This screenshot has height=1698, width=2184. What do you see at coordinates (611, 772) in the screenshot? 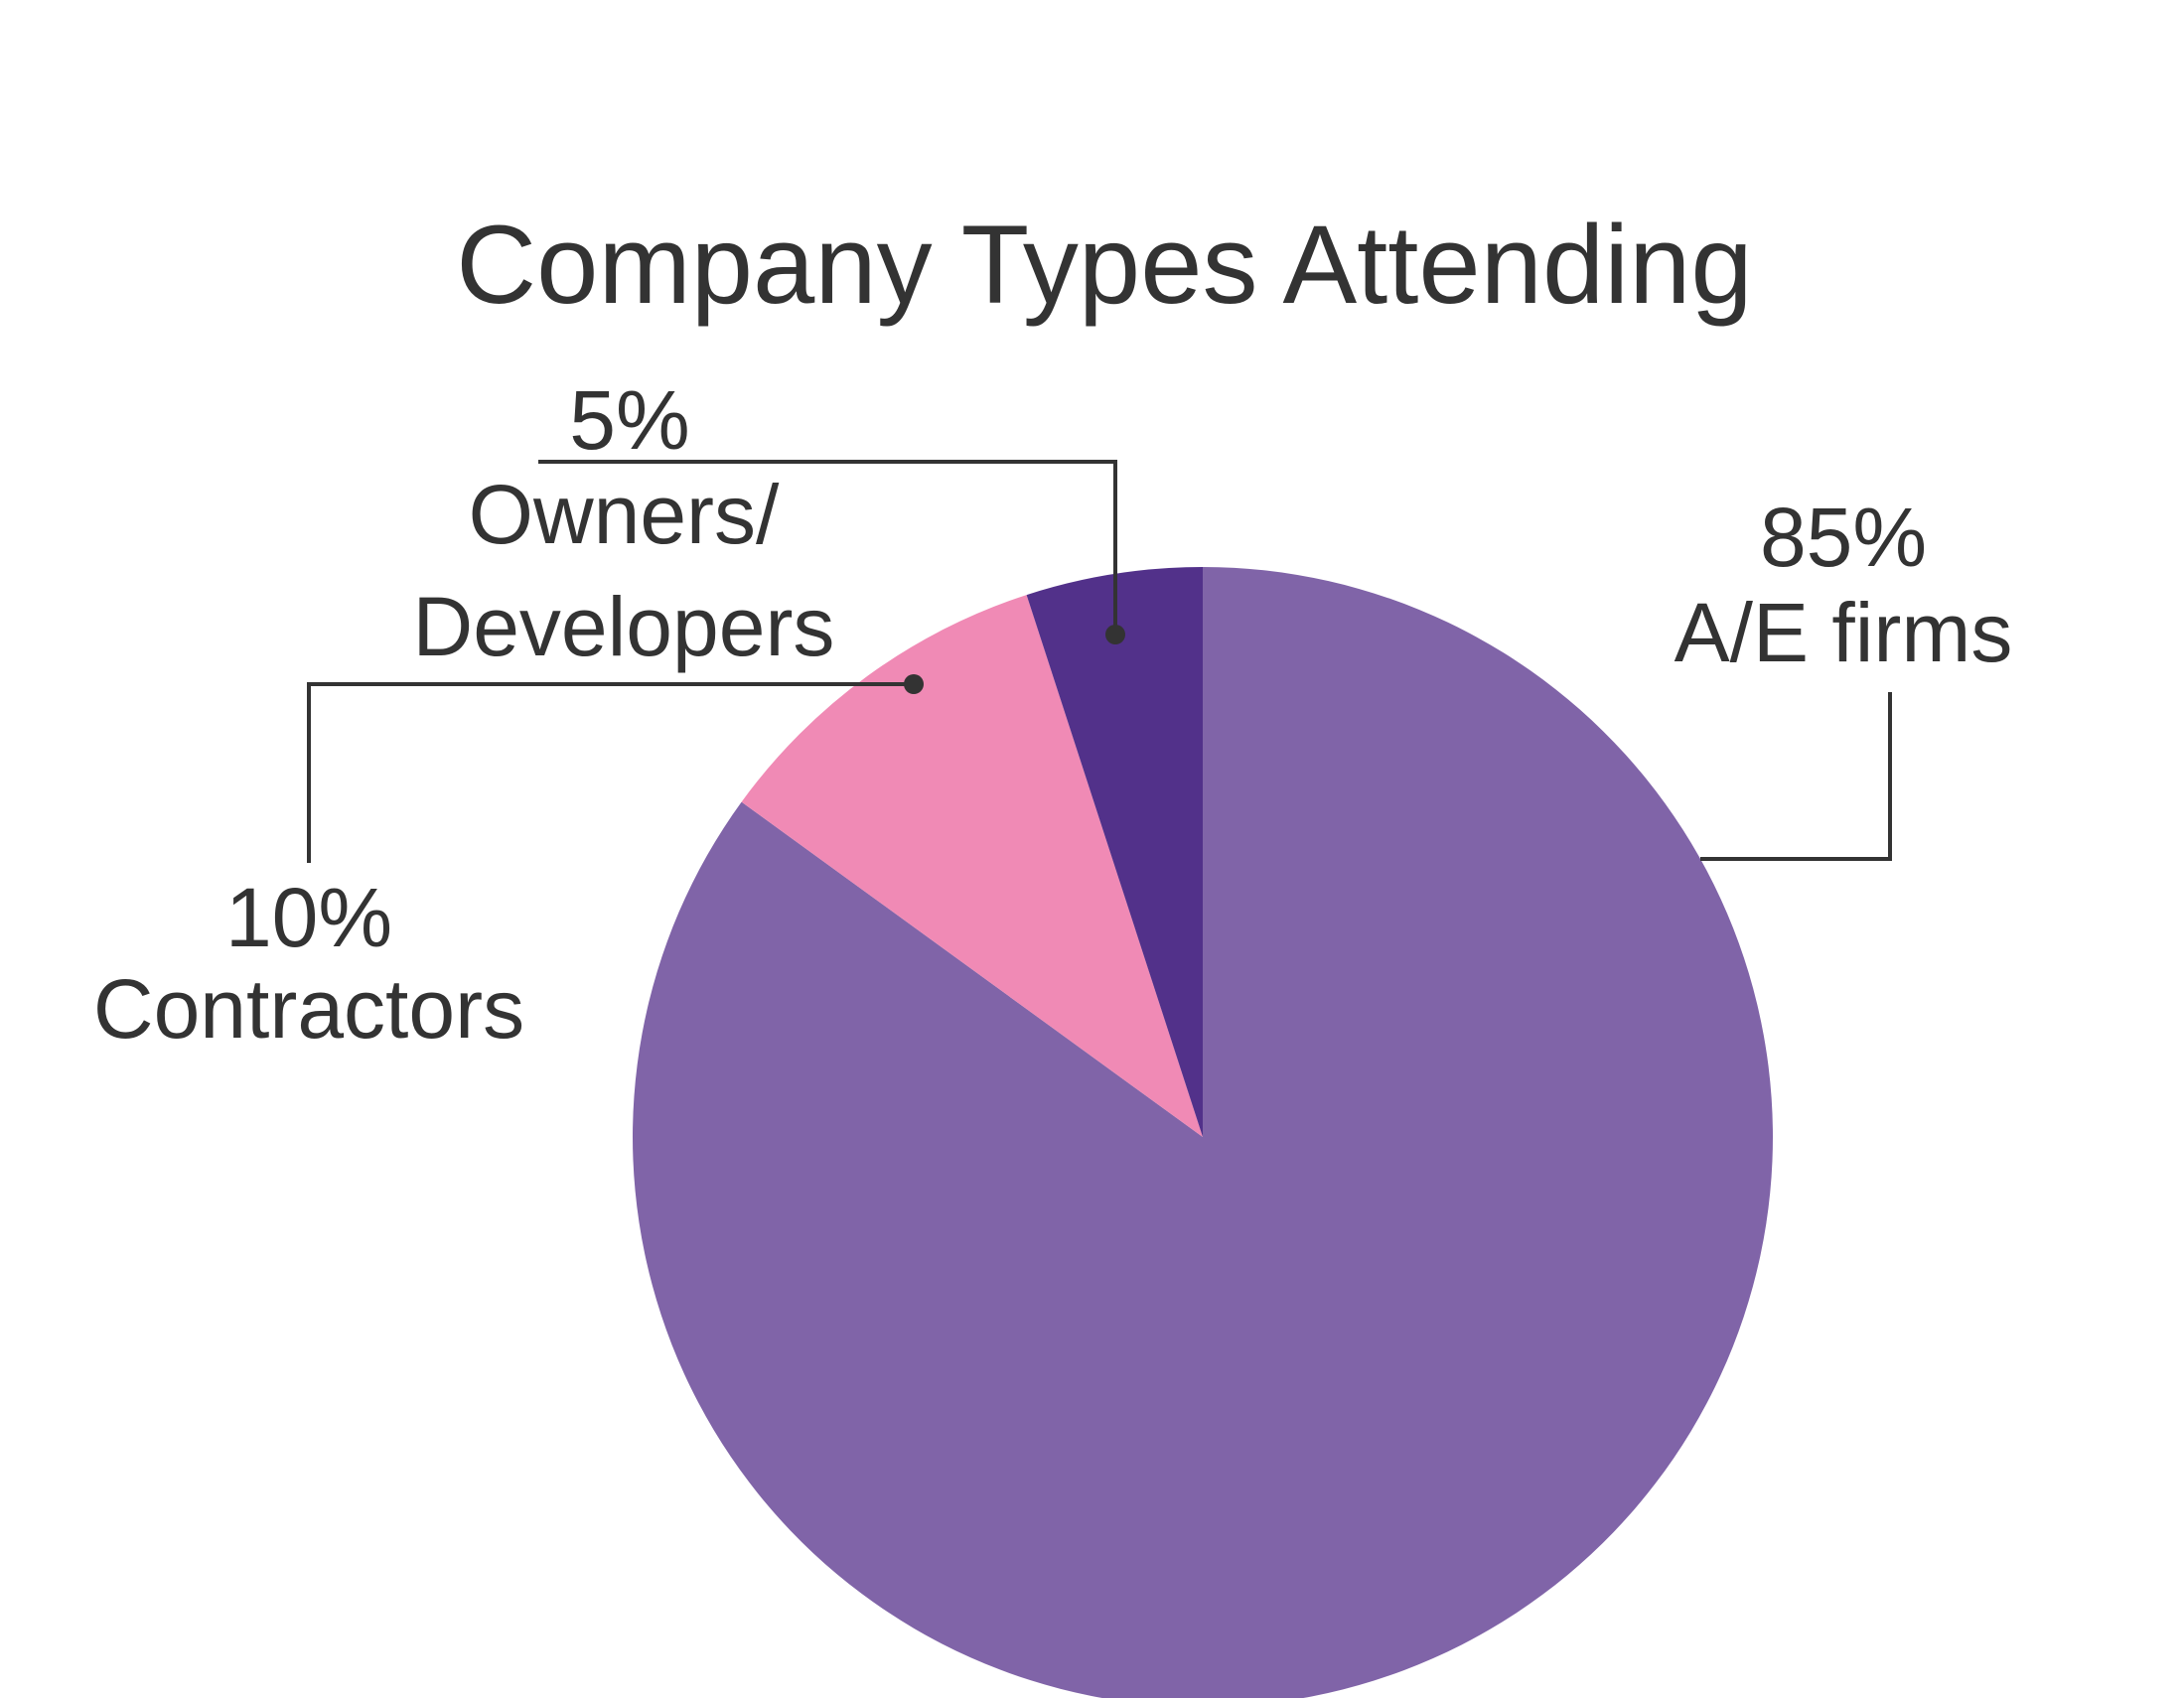
I see `leader-line-contractors` at bounding box center [611, 772].